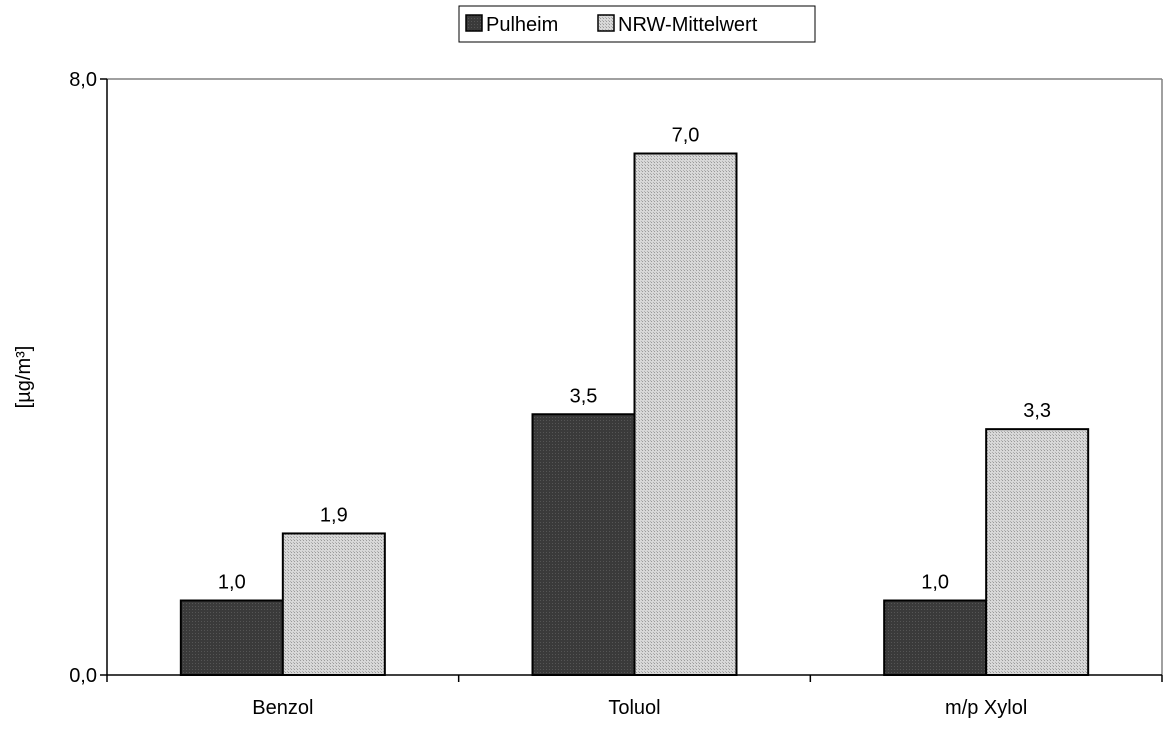  What do you see at coordinates (688, 25) in the screenshot?
I see `legend-label-nrw: NRW-Mittelwert` at bounding box center [688, 25].